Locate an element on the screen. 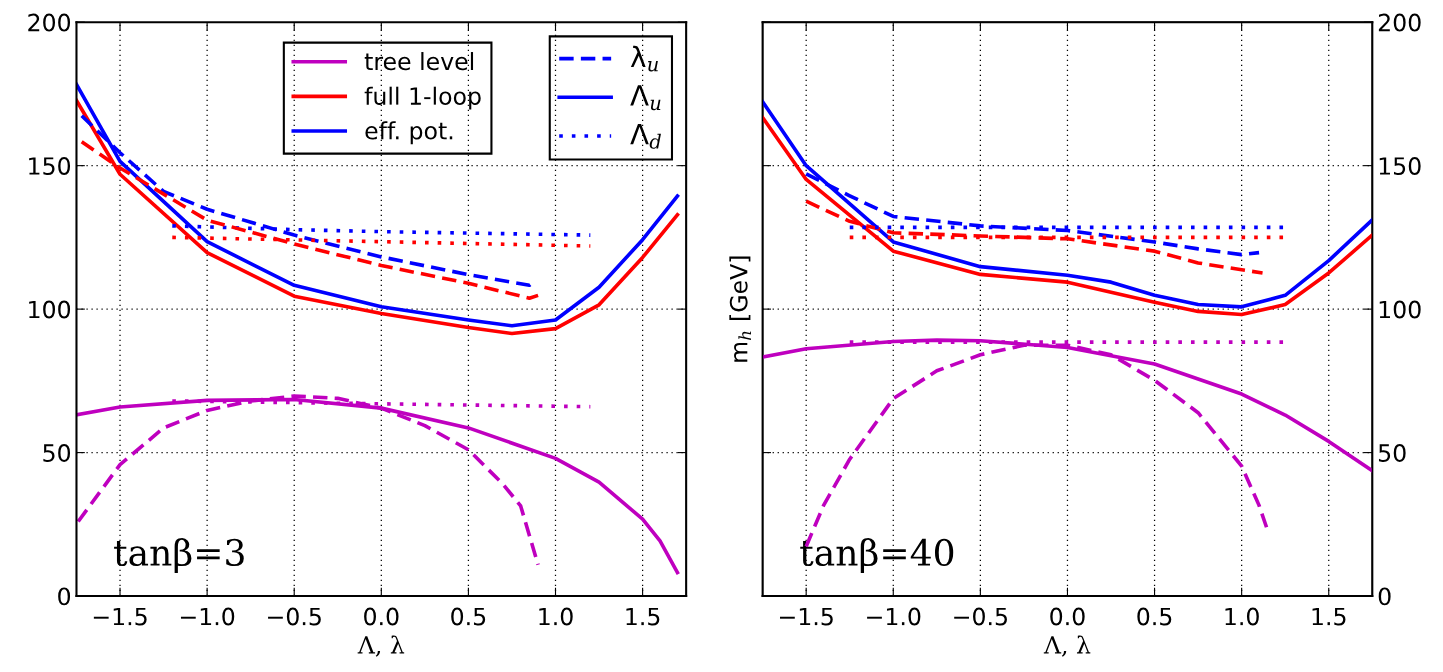 This screenshot has width=1443, height=672. legend-label: tree level is located at coordinates (419, 61).